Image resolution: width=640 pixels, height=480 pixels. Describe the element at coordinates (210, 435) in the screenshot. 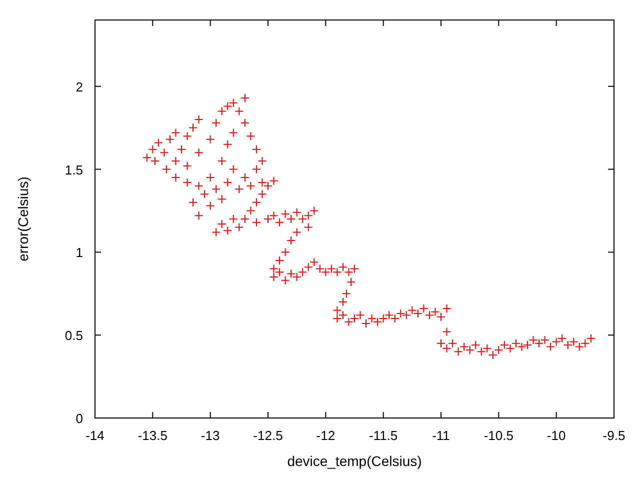

I see `x-tick-label: -13` at that location.